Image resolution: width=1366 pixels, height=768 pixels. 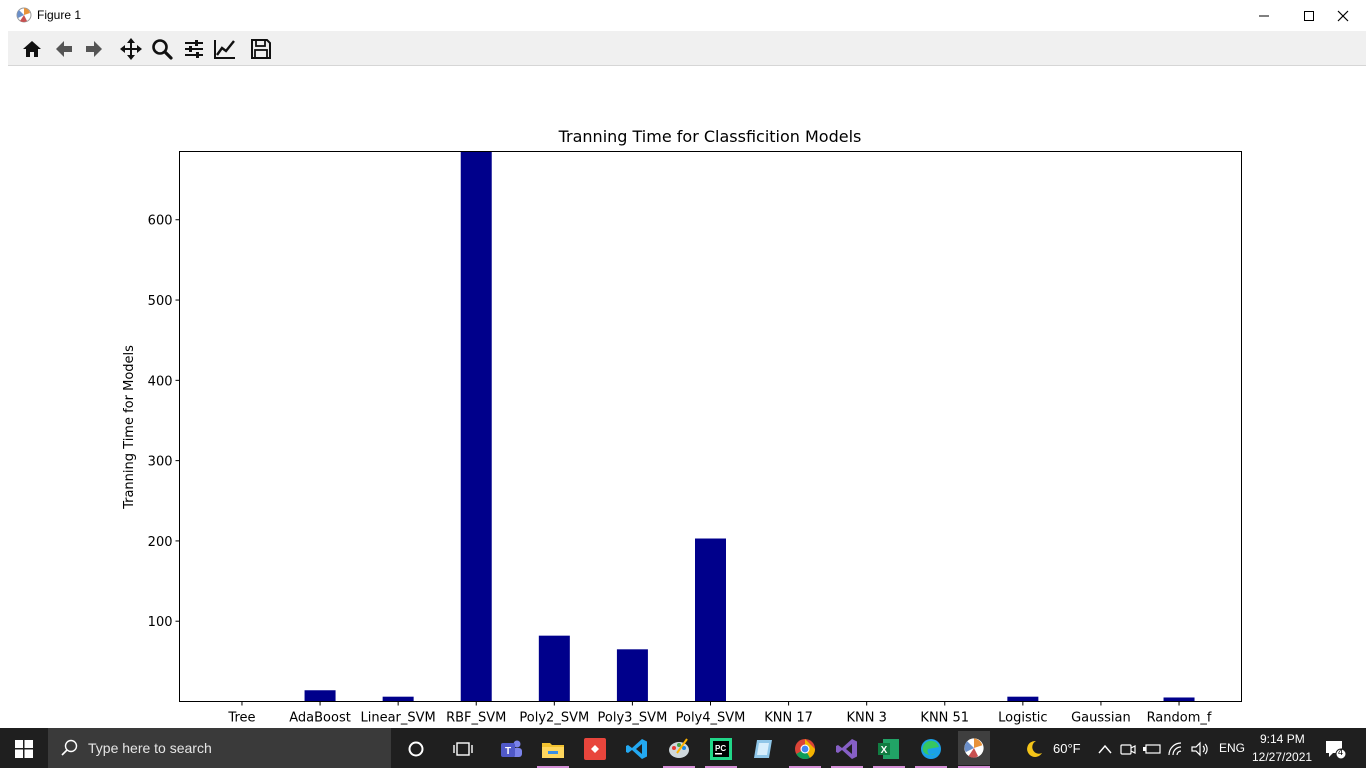 I want to click on vscode-icon, so click(x=636, y=749).